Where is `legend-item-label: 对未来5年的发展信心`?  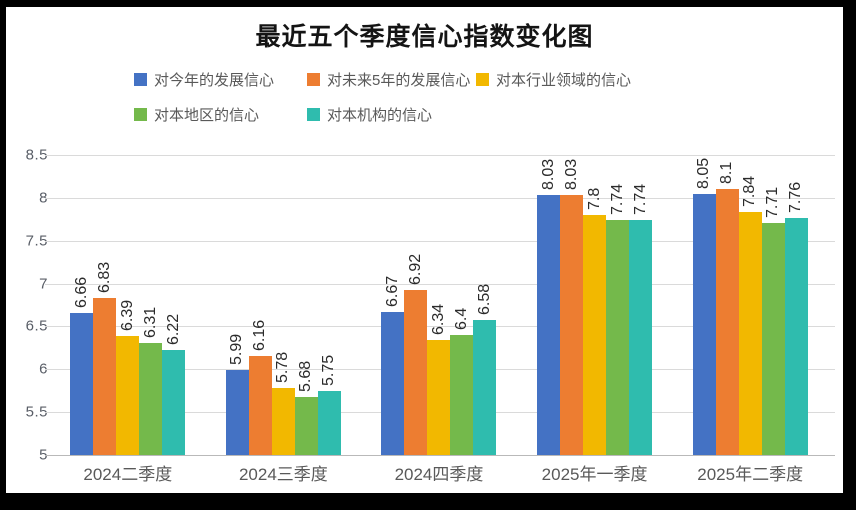
legend-item-label: 对未来5年的发展信心 is located at coordinates (399, 80).